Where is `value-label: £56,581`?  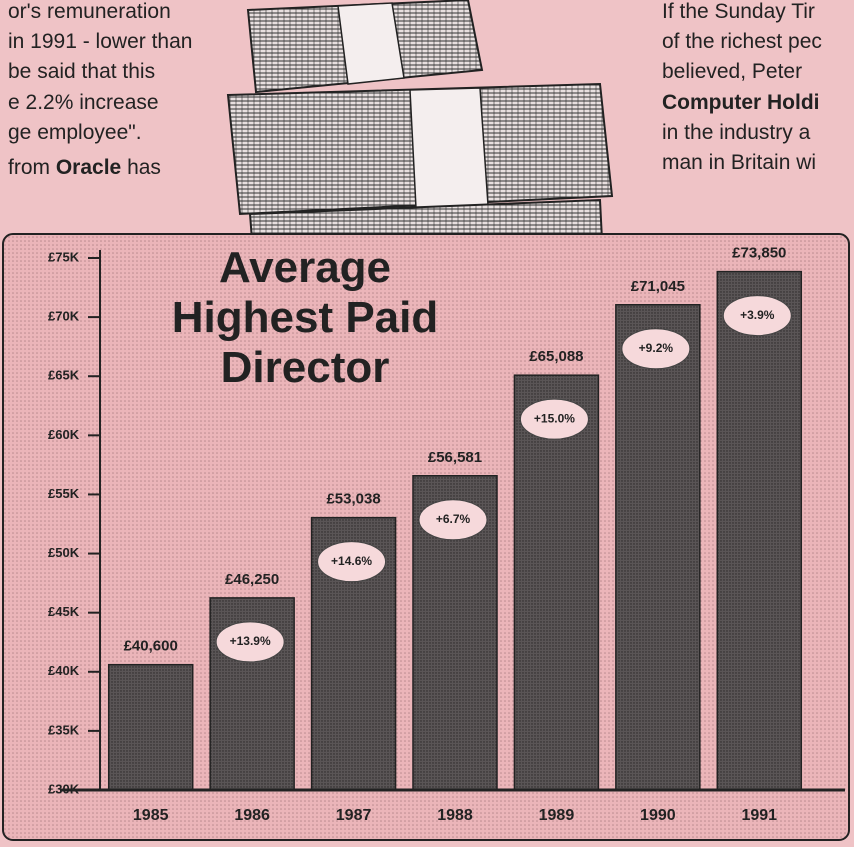 value-label: £56,581 is located at coordinates (455, 457).